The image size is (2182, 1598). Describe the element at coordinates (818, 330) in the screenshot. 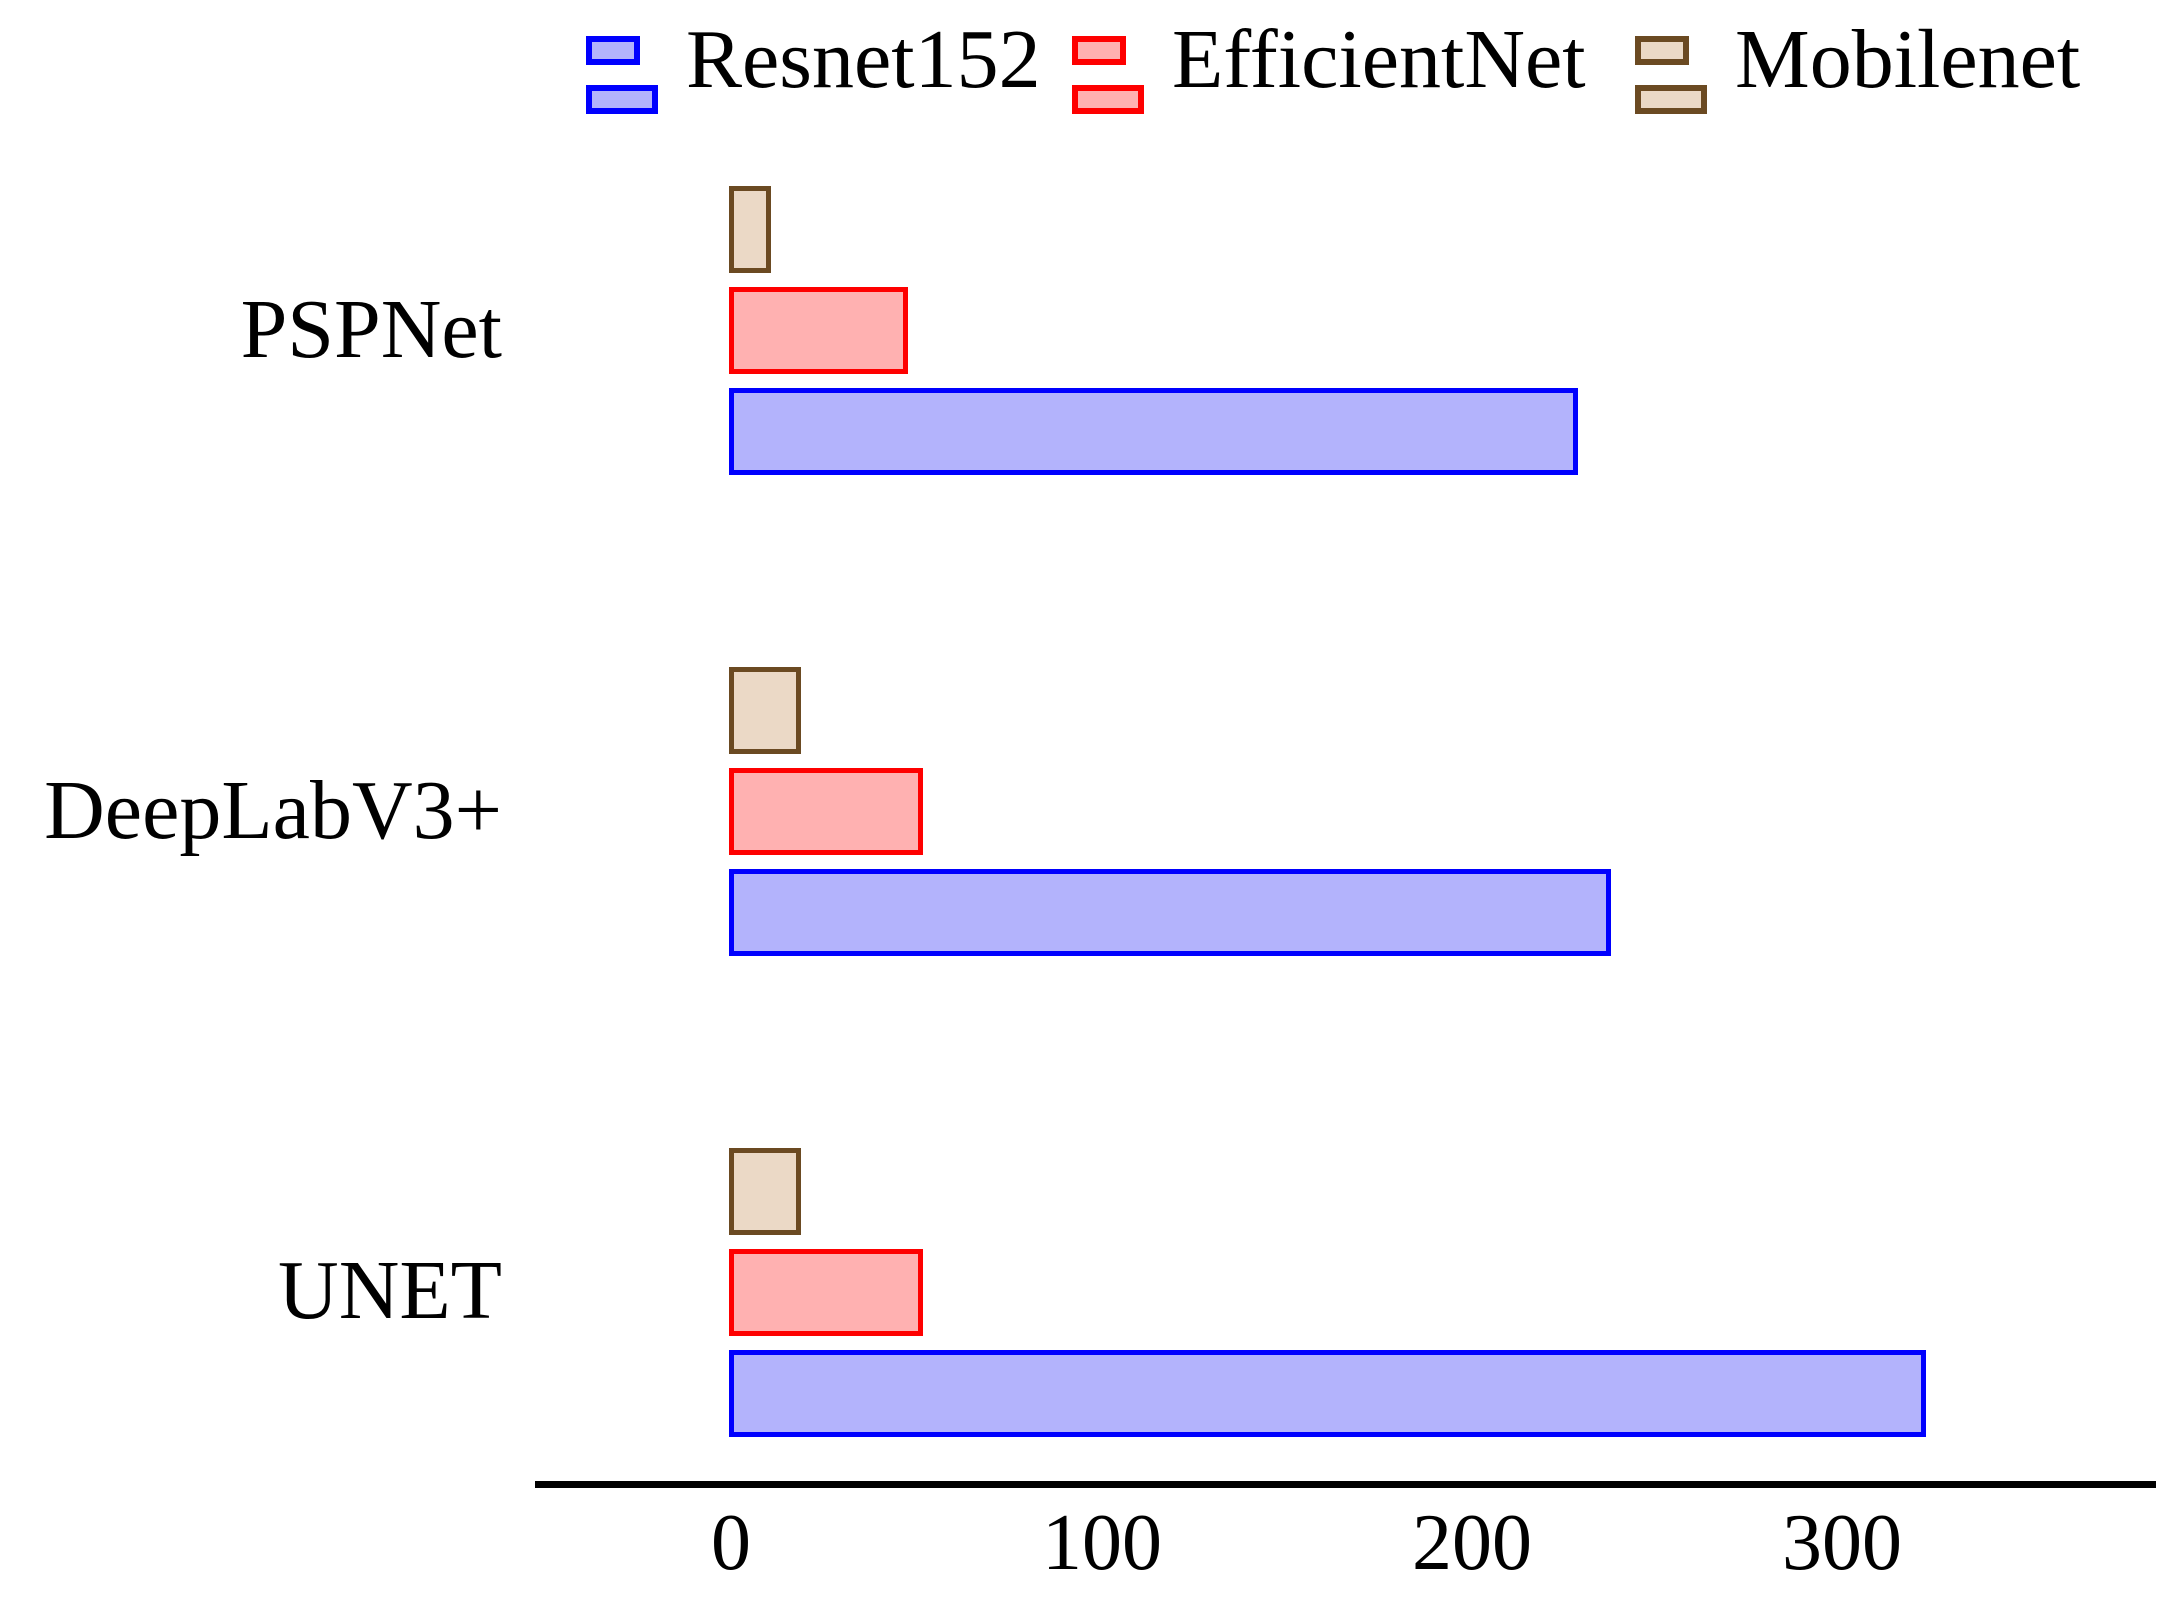

I see `bar-efficientnet-pspnet` at that location.